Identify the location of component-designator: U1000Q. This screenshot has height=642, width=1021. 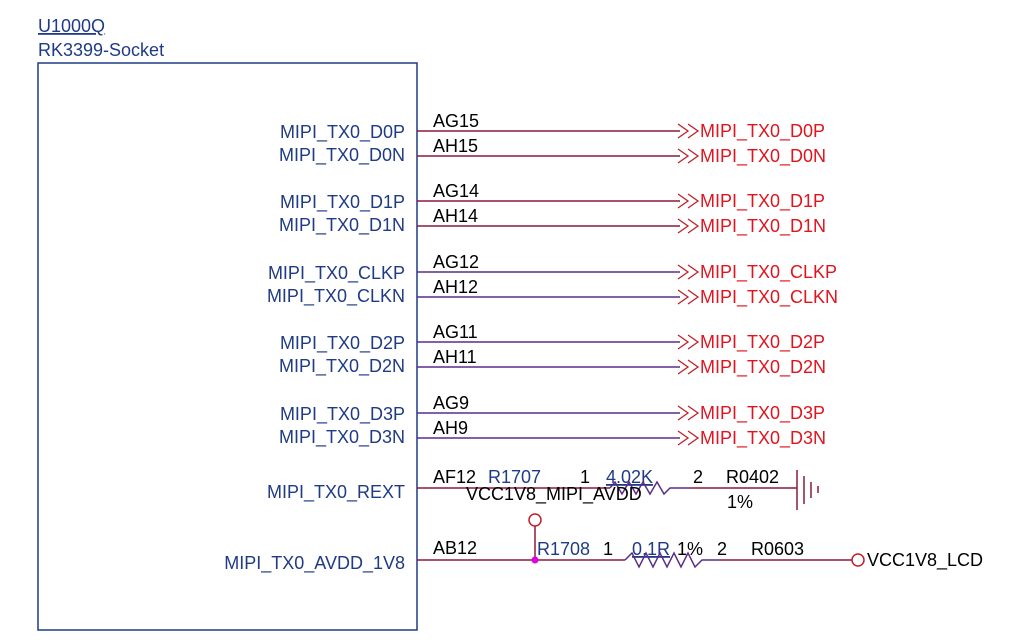
(71, 26).